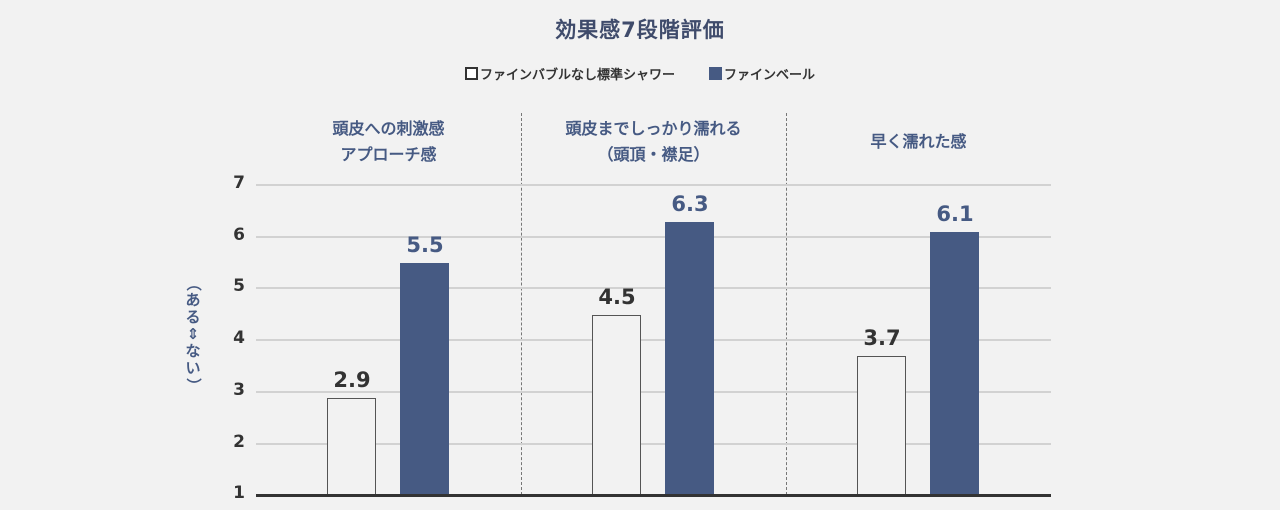 This screenshot has height=510, width=1280. I want to click on y-tick-3: 3, so click(239, 390).